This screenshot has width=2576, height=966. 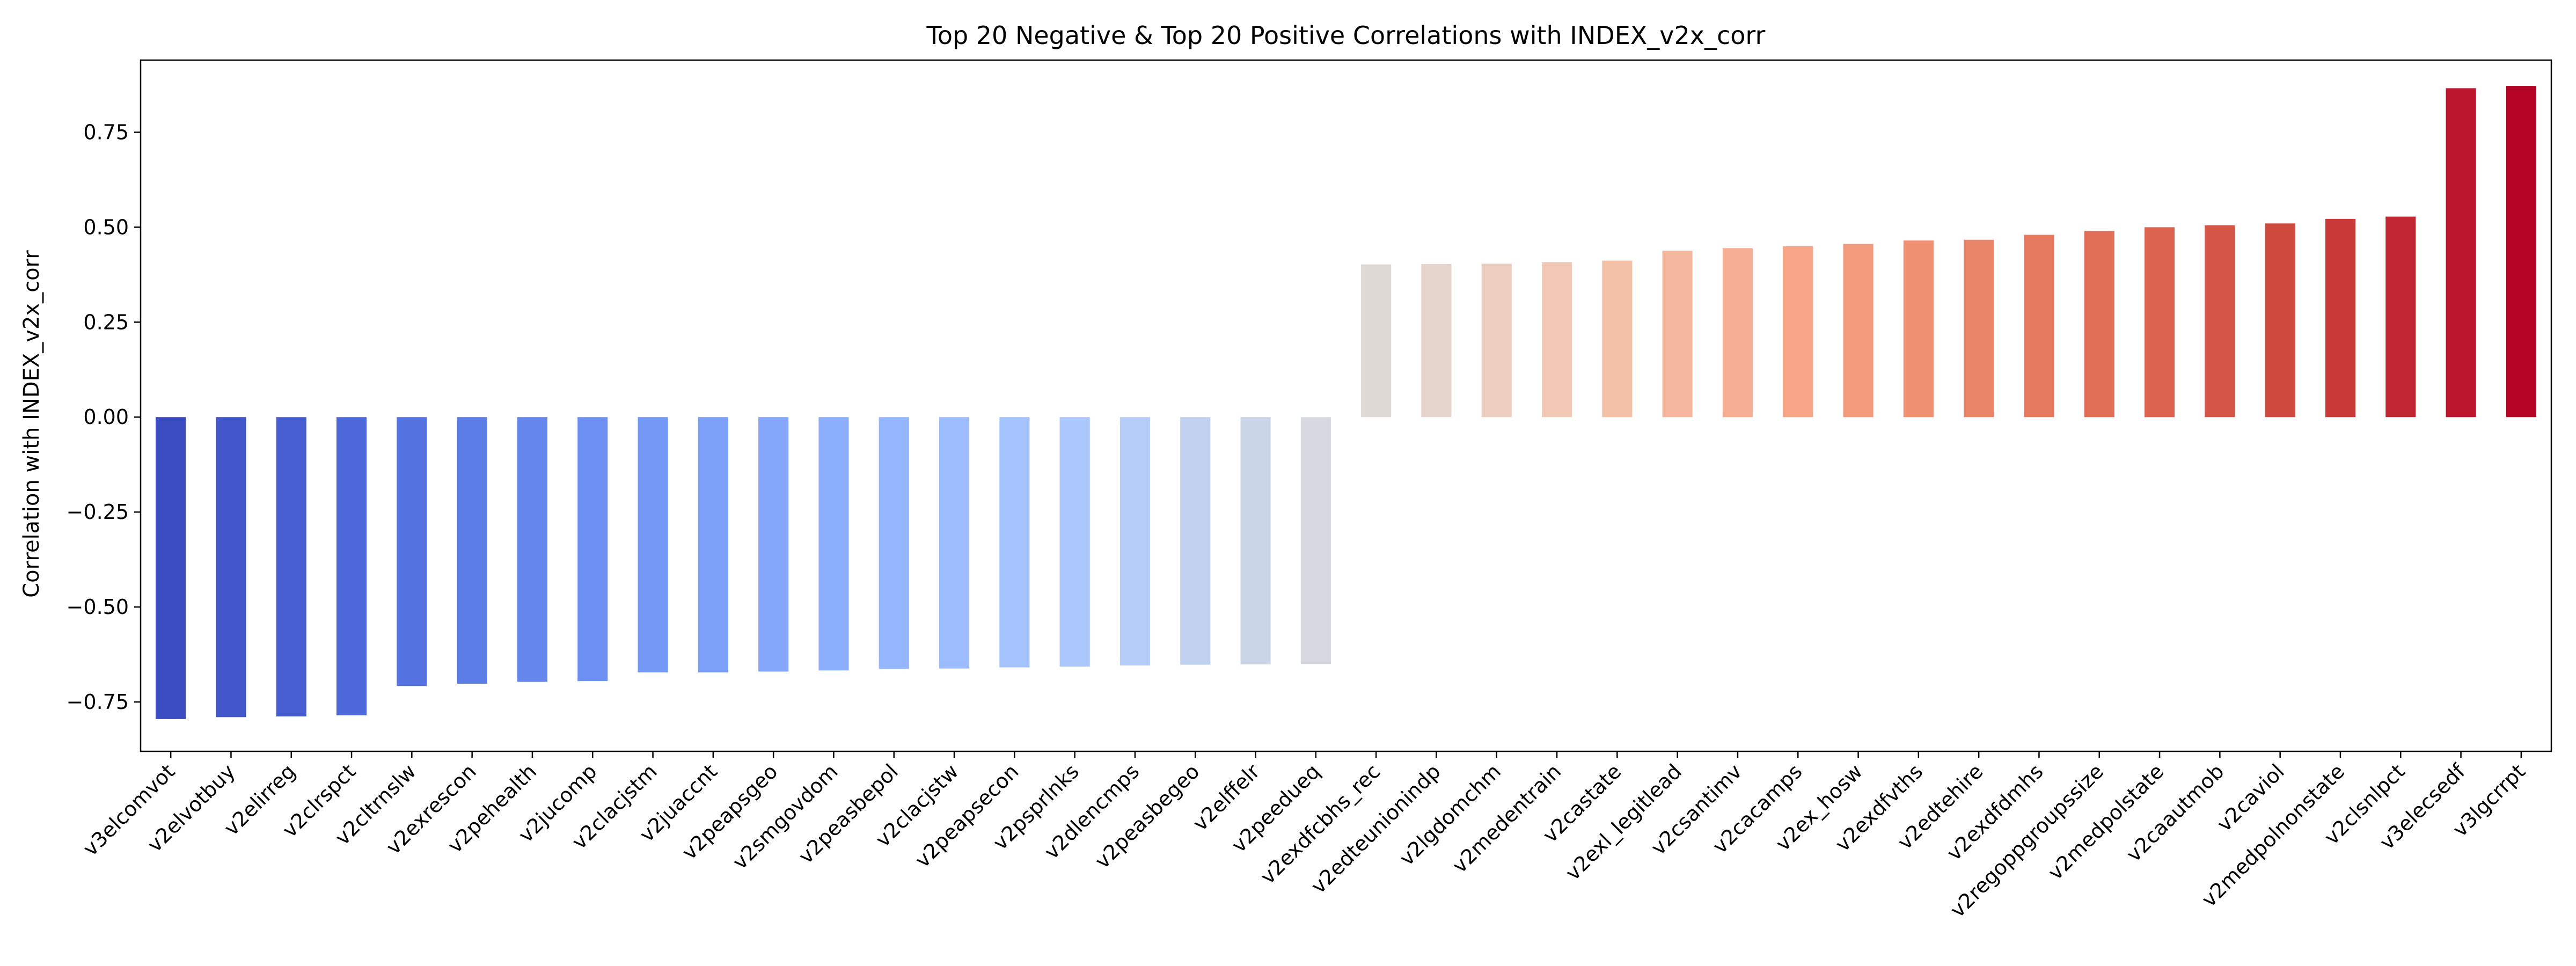 I want to click on bar-v2peapsecon, so click(x=1014, y=542).